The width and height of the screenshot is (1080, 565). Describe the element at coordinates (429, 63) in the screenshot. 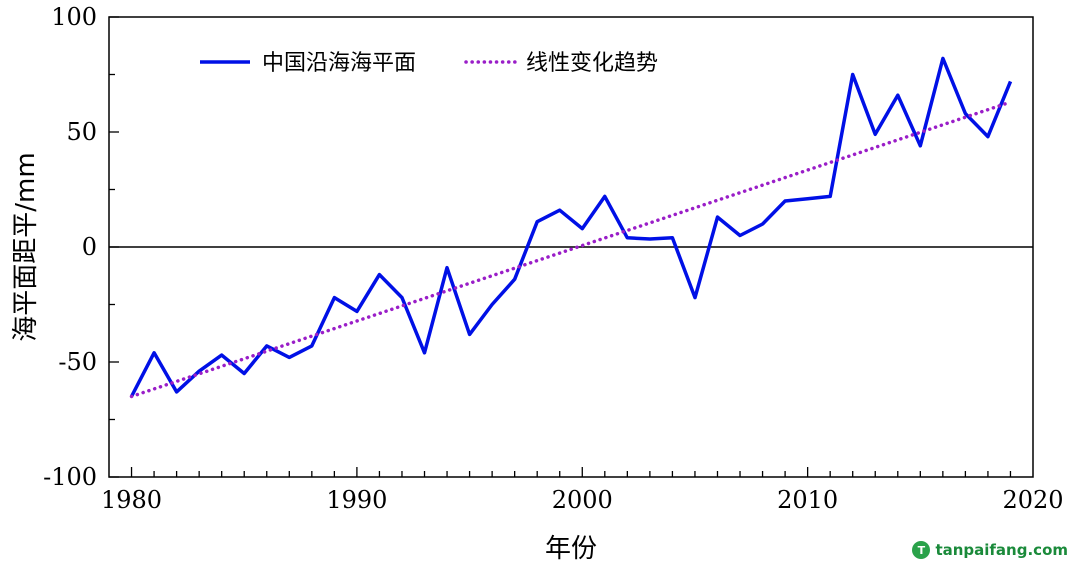

I see `legend: 中国沿海海平面 线性变化趋势` at that location.